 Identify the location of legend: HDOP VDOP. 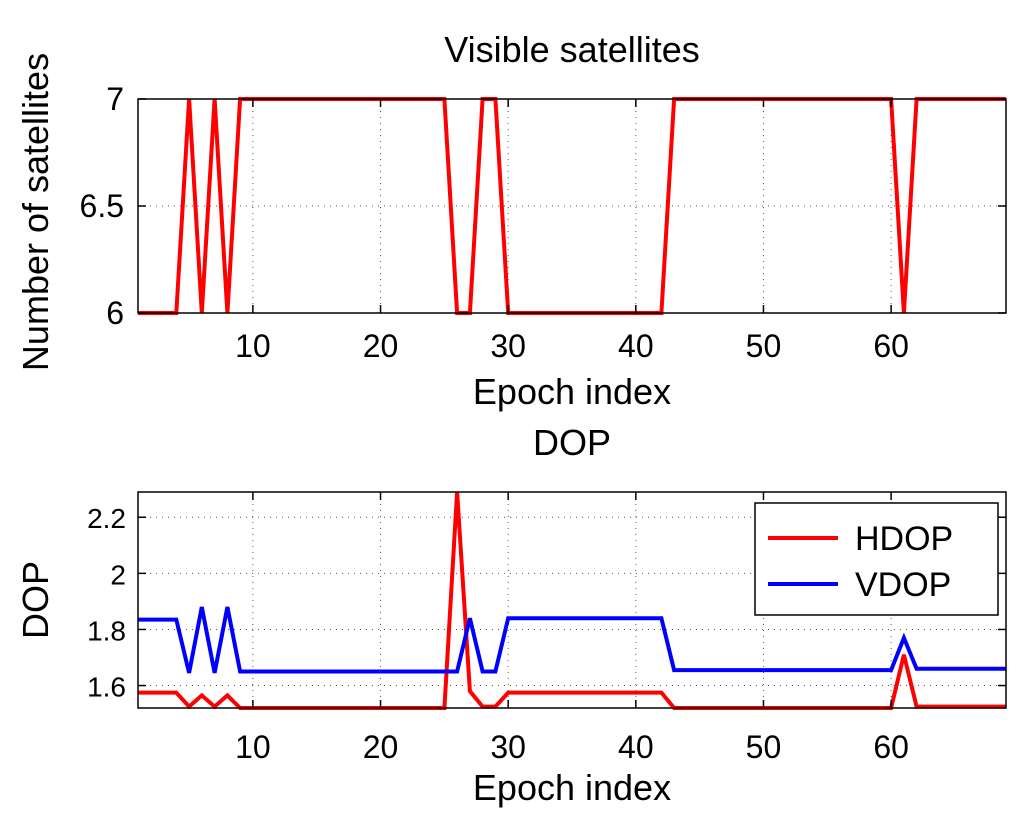
(876, 559).